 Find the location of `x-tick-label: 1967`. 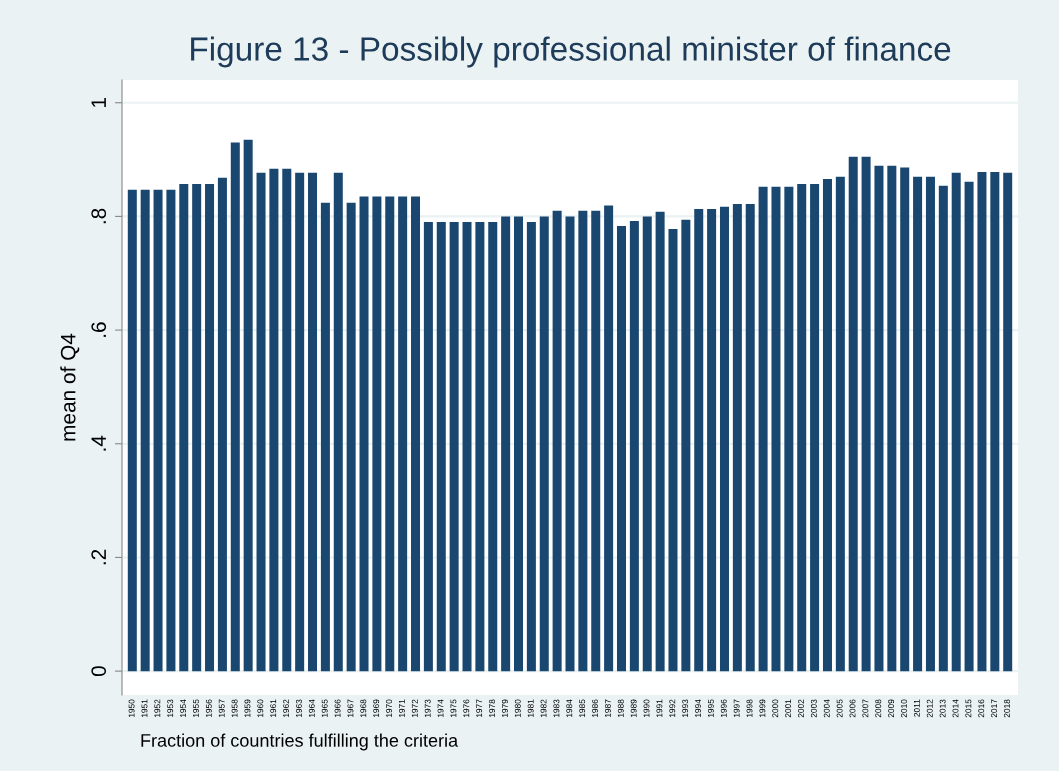

x-tick-label: 1967 is located at coordinates (350, 708).